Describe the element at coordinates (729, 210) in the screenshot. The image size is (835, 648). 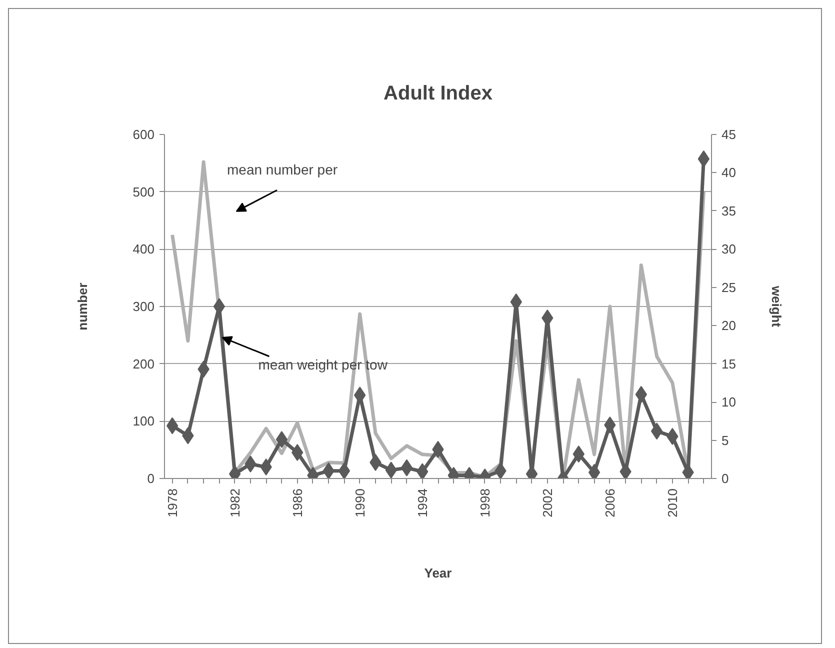
I see `y2-tick-label: 35` at that location.